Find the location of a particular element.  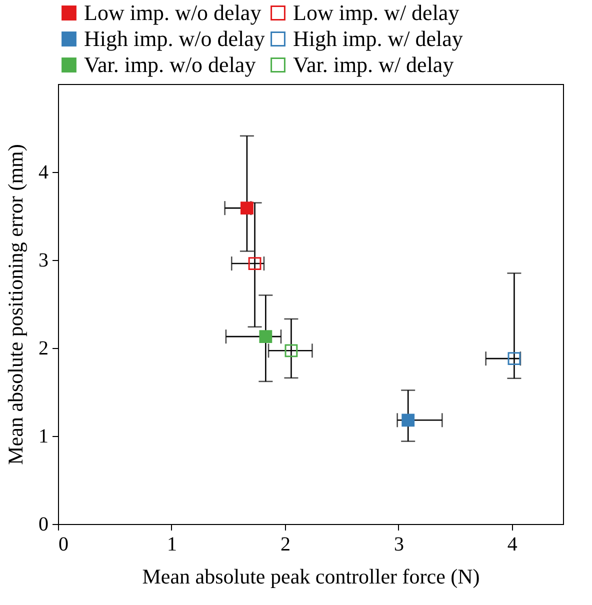

x-tick-label: 1 is located at coordinates (171, 545).